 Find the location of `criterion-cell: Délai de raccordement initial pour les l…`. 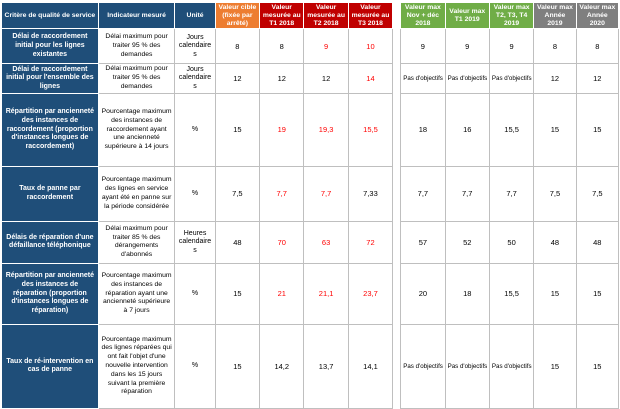

criterion-cell: Délai de raccordement initial pour les l… is located at coordinates (50, 46).